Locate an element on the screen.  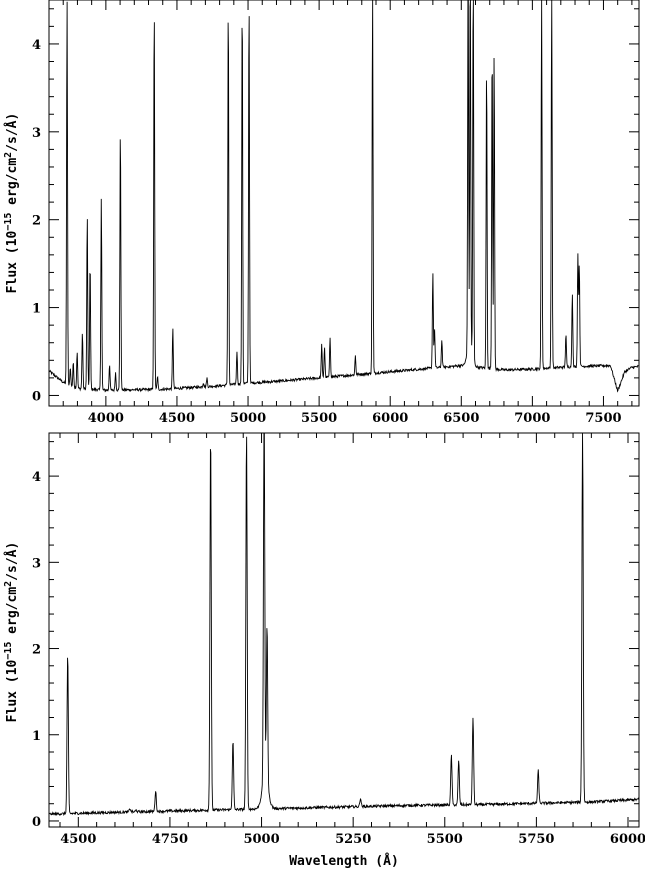
top-y-axis-label: Flux (10−15 erg/cm2/s/Å) is located at coordinates (11, 203).